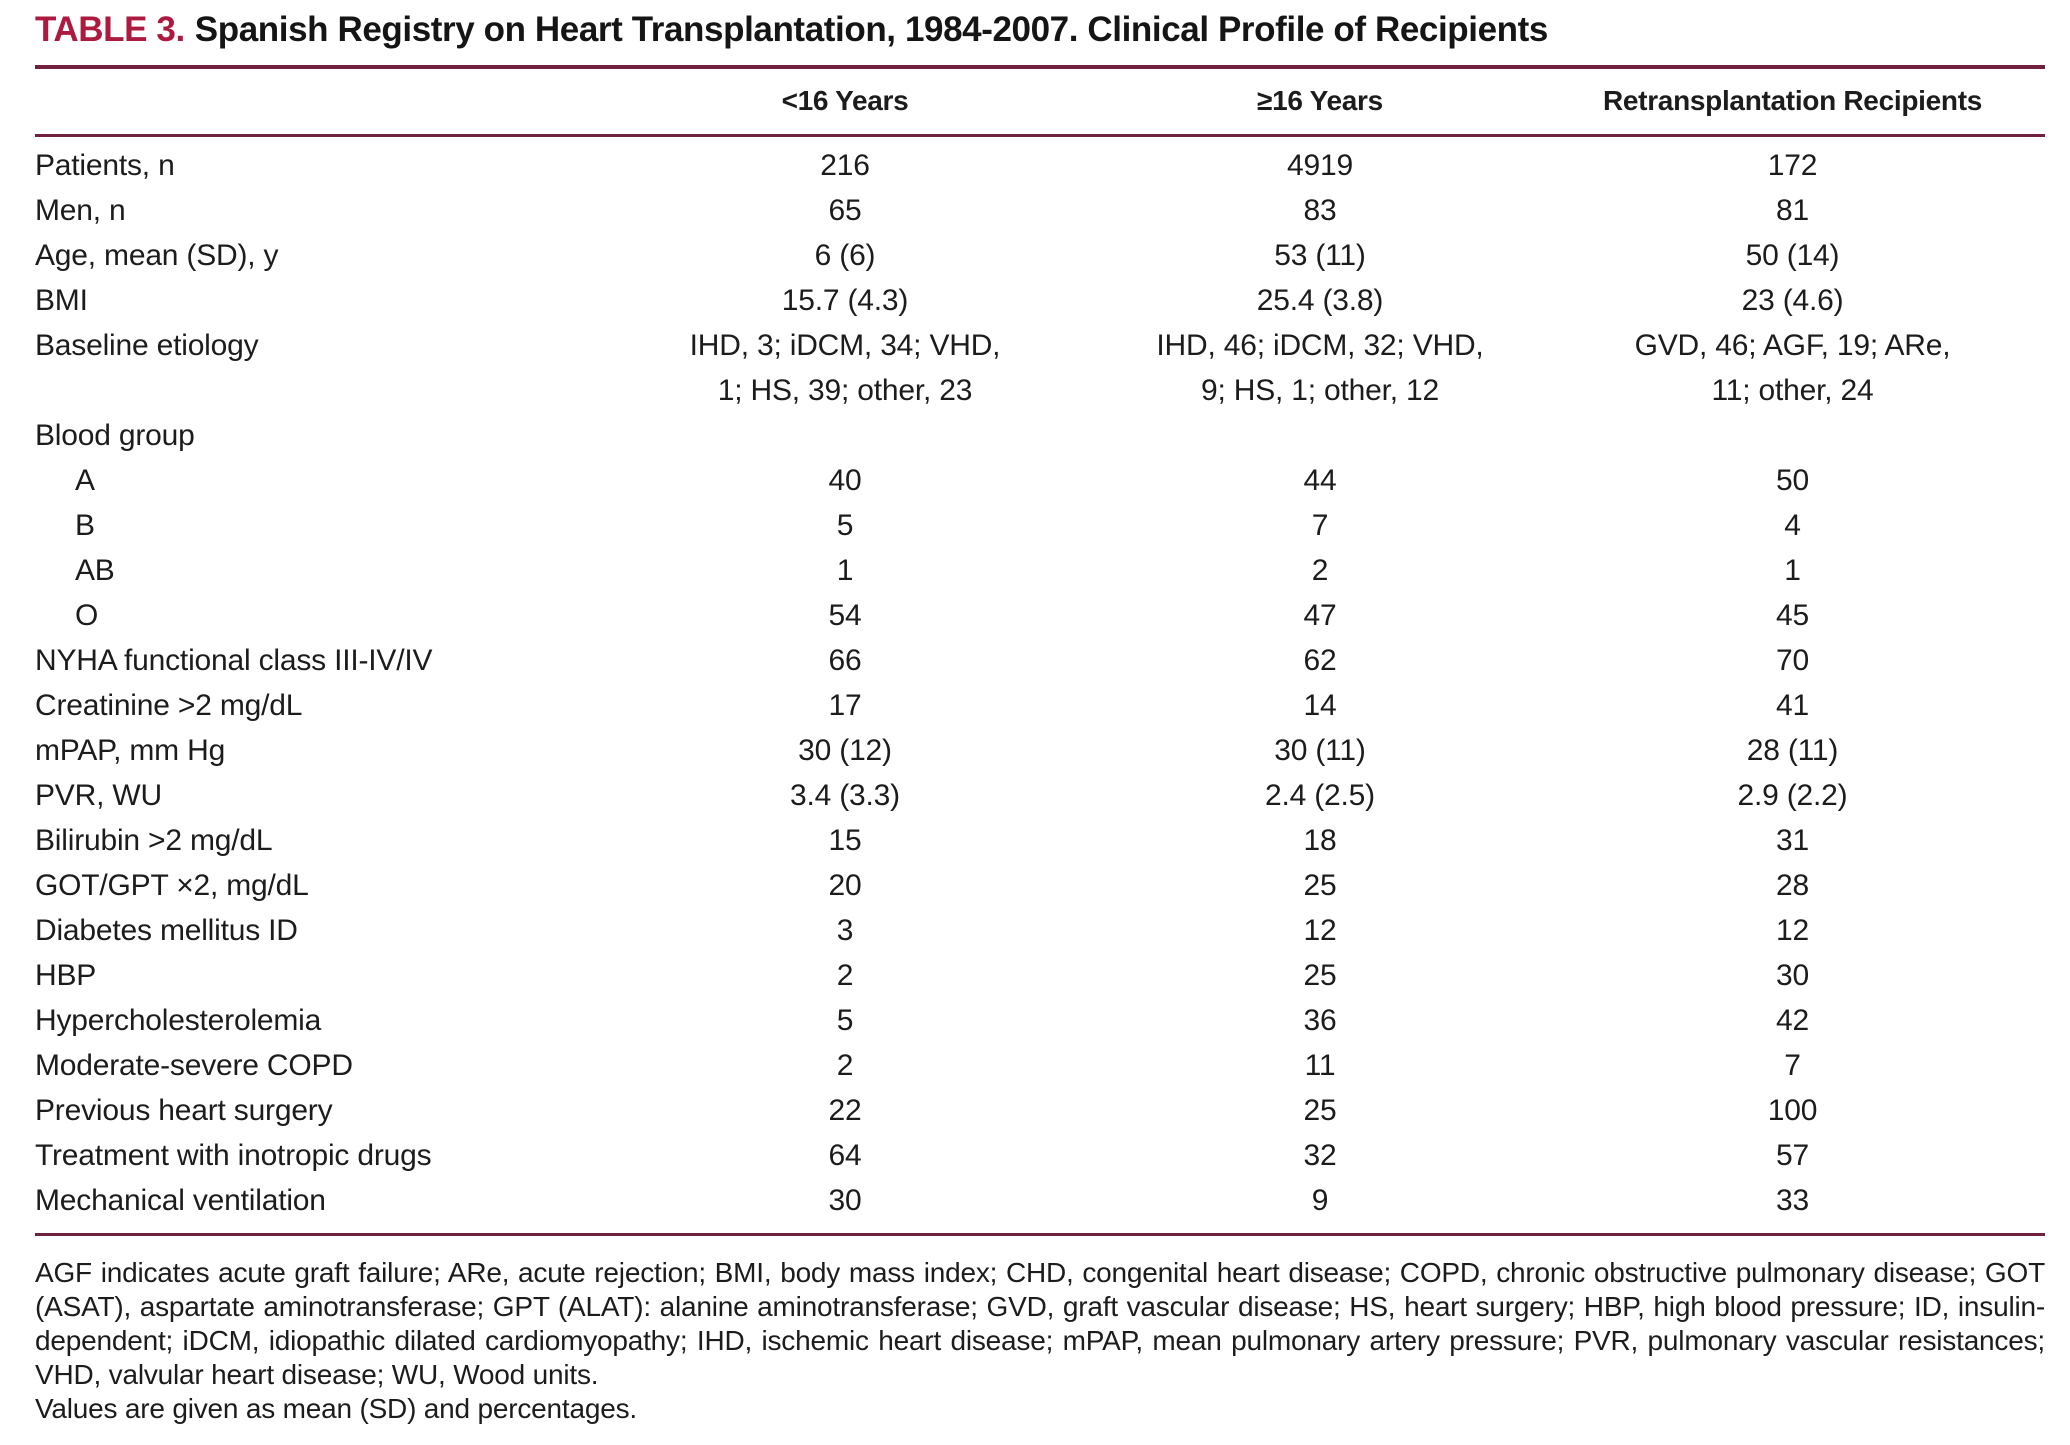 This screenshot has width=2070, height=1445. I want to click on cell-value: 62, so click(1320, 660).